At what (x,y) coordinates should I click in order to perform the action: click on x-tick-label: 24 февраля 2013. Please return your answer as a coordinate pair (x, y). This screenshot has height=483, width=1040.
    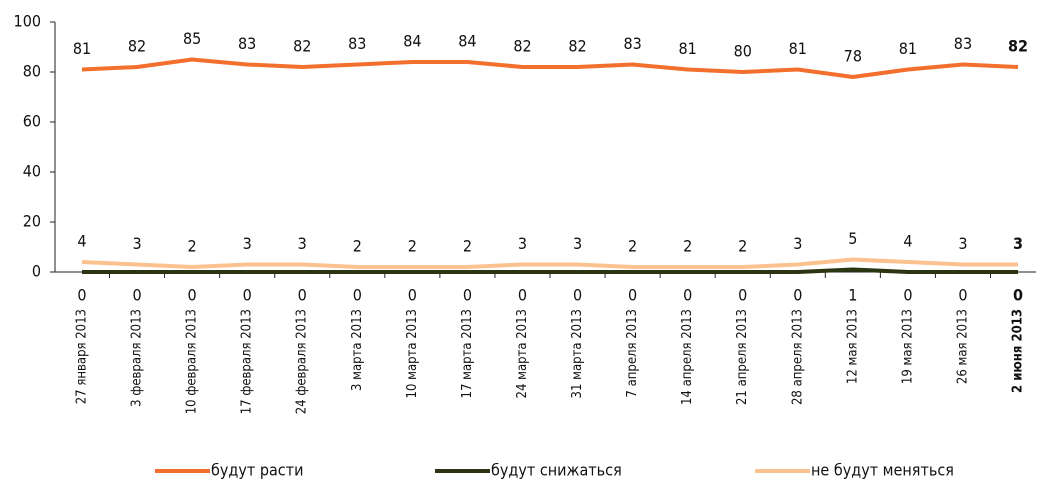
    Looking at the image, I should click on (302, 361).